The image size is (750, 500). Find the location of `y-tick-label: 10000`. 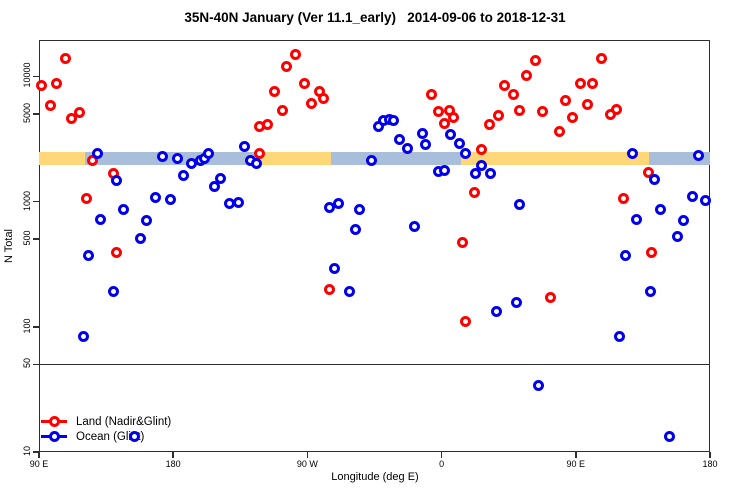

y-tick-label: 10000 is located at coordinates (27, 75).